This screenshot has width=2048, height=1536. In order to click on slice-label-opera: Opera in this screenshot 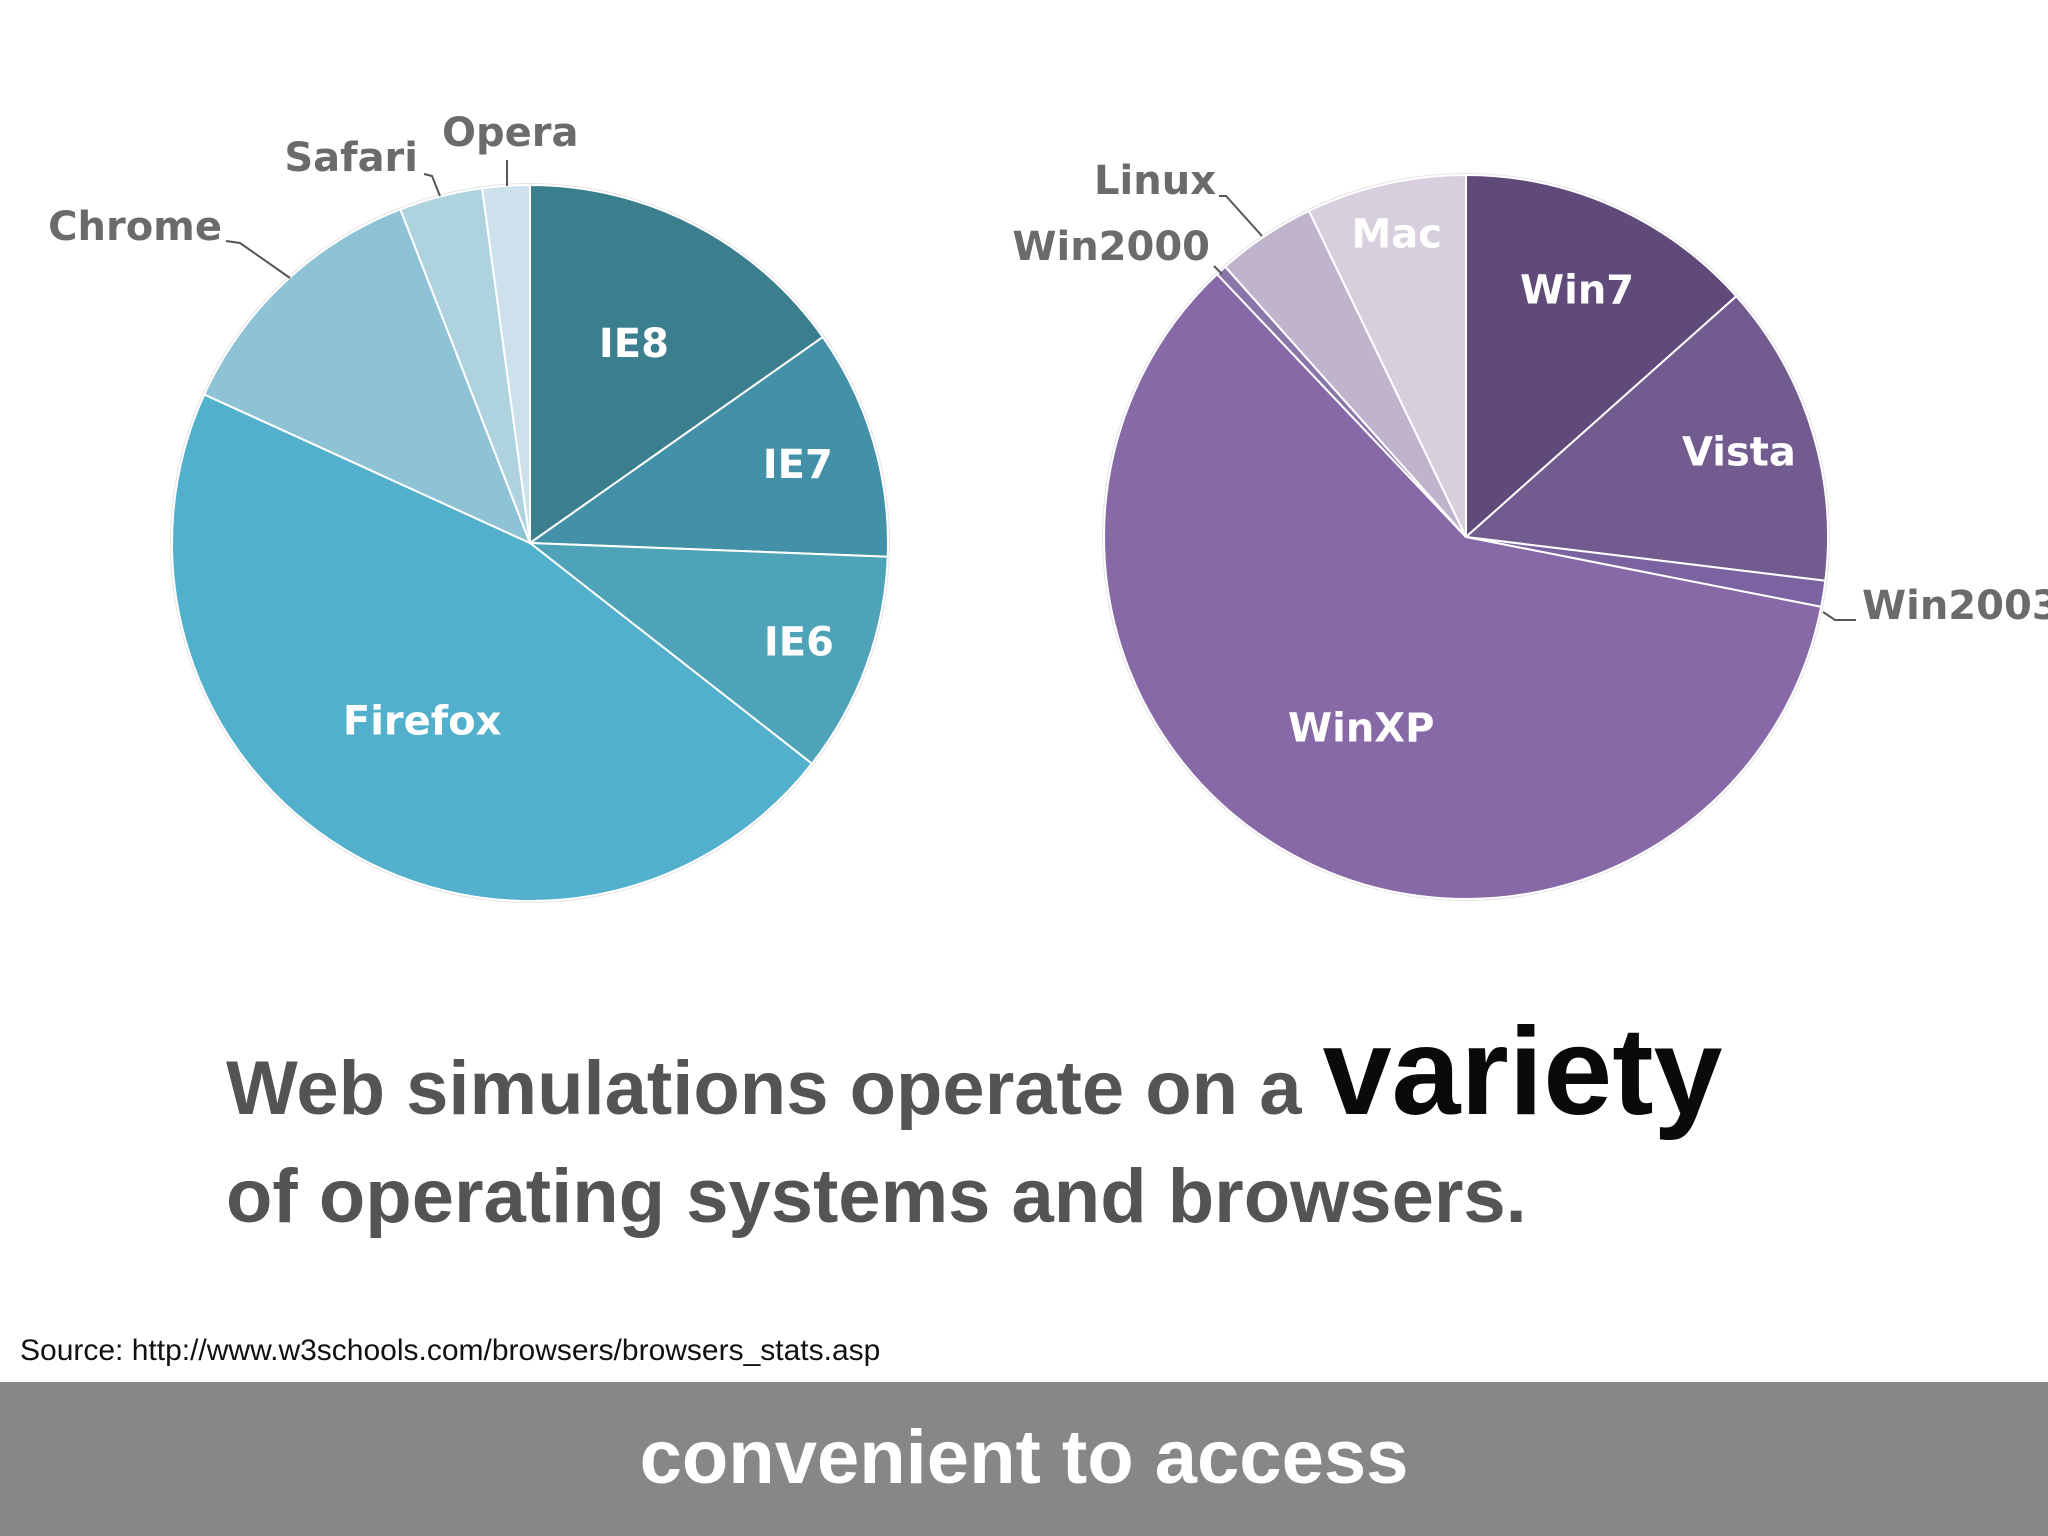, I will do `click(510, 133)`.